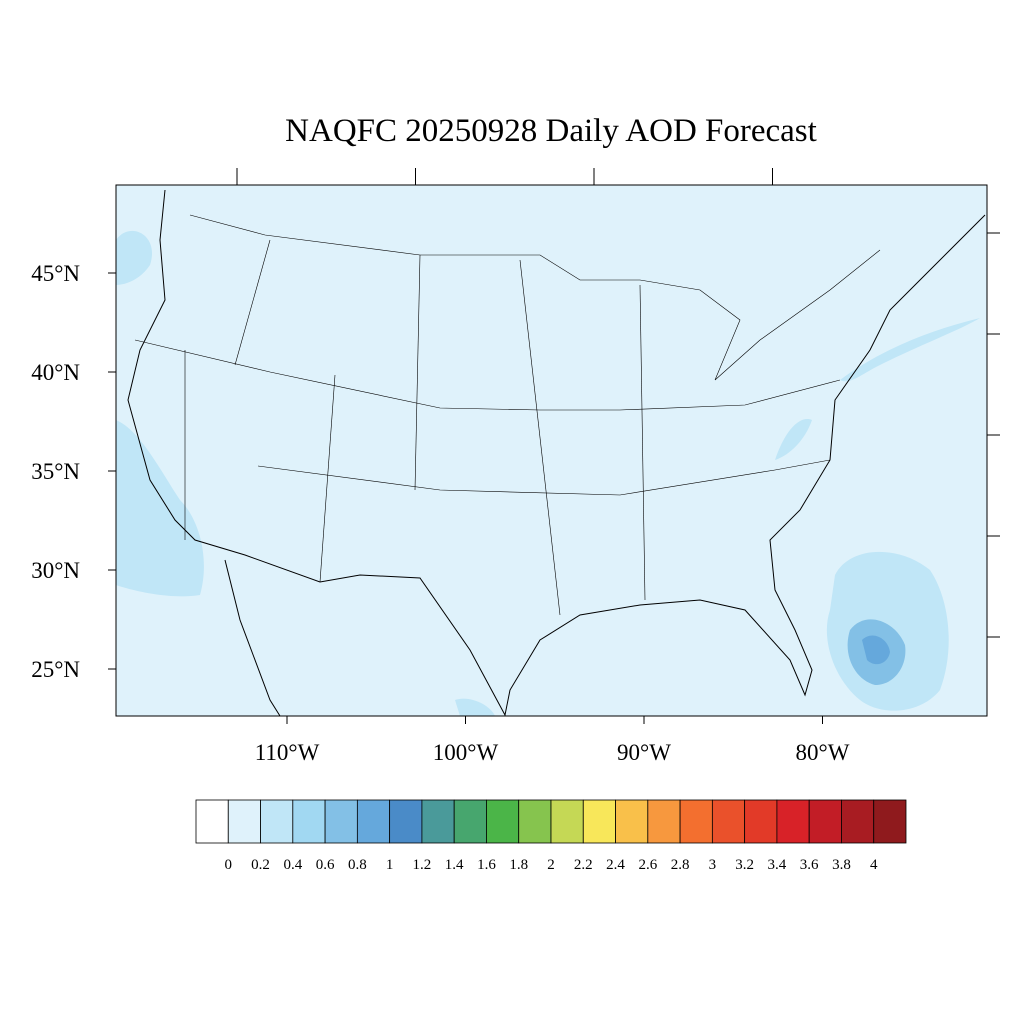 The width and height of the screenshot is (1024, 1029). Describe the element at coordinates (647, 865) in the screenshot. I see `colorbar-label: 2.6` at that location.